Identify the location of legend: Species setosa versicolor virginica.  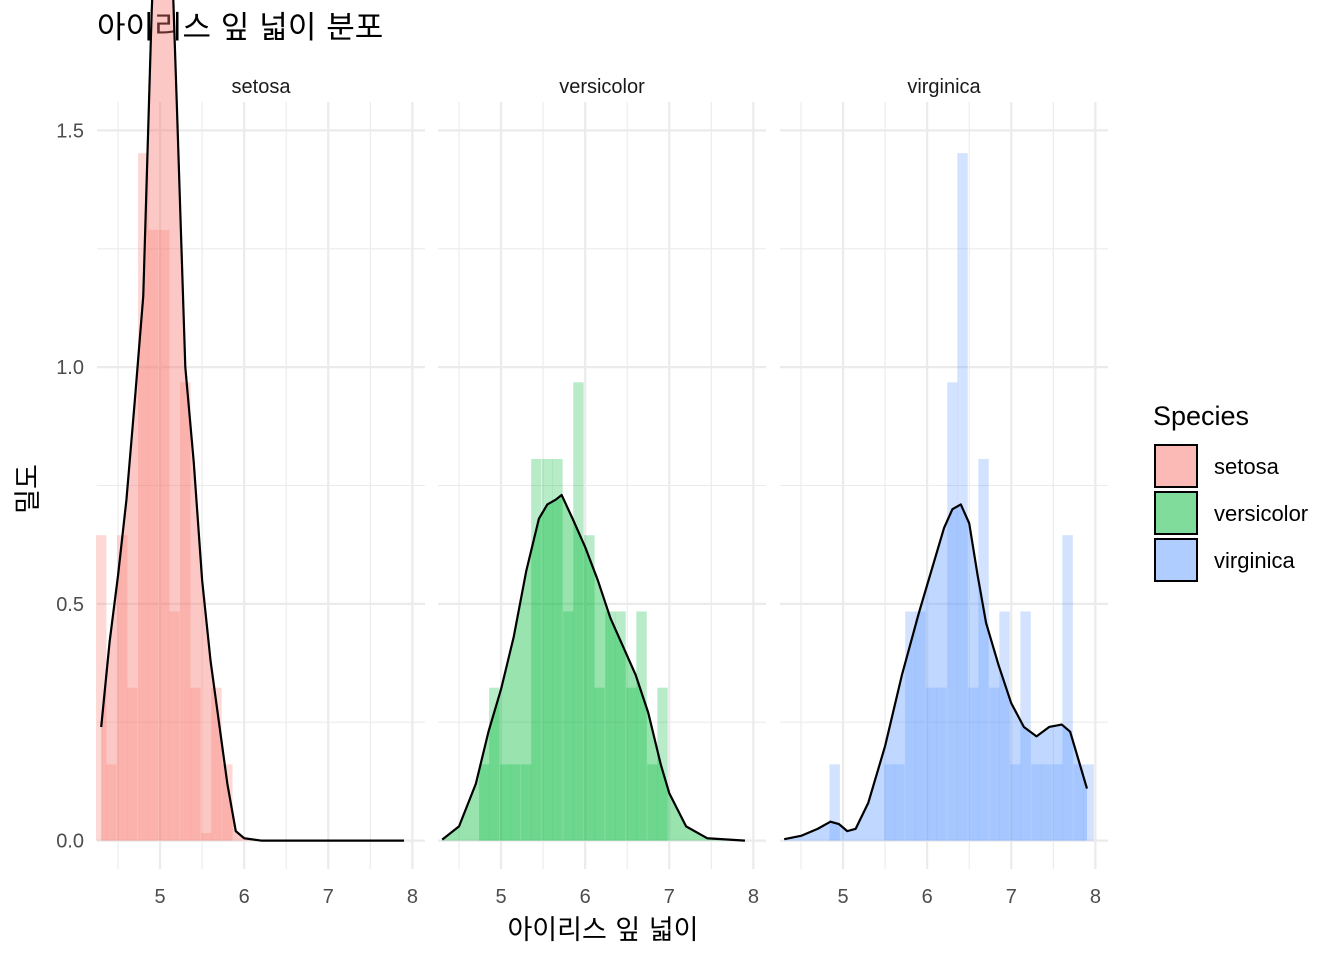
(1230, 491).